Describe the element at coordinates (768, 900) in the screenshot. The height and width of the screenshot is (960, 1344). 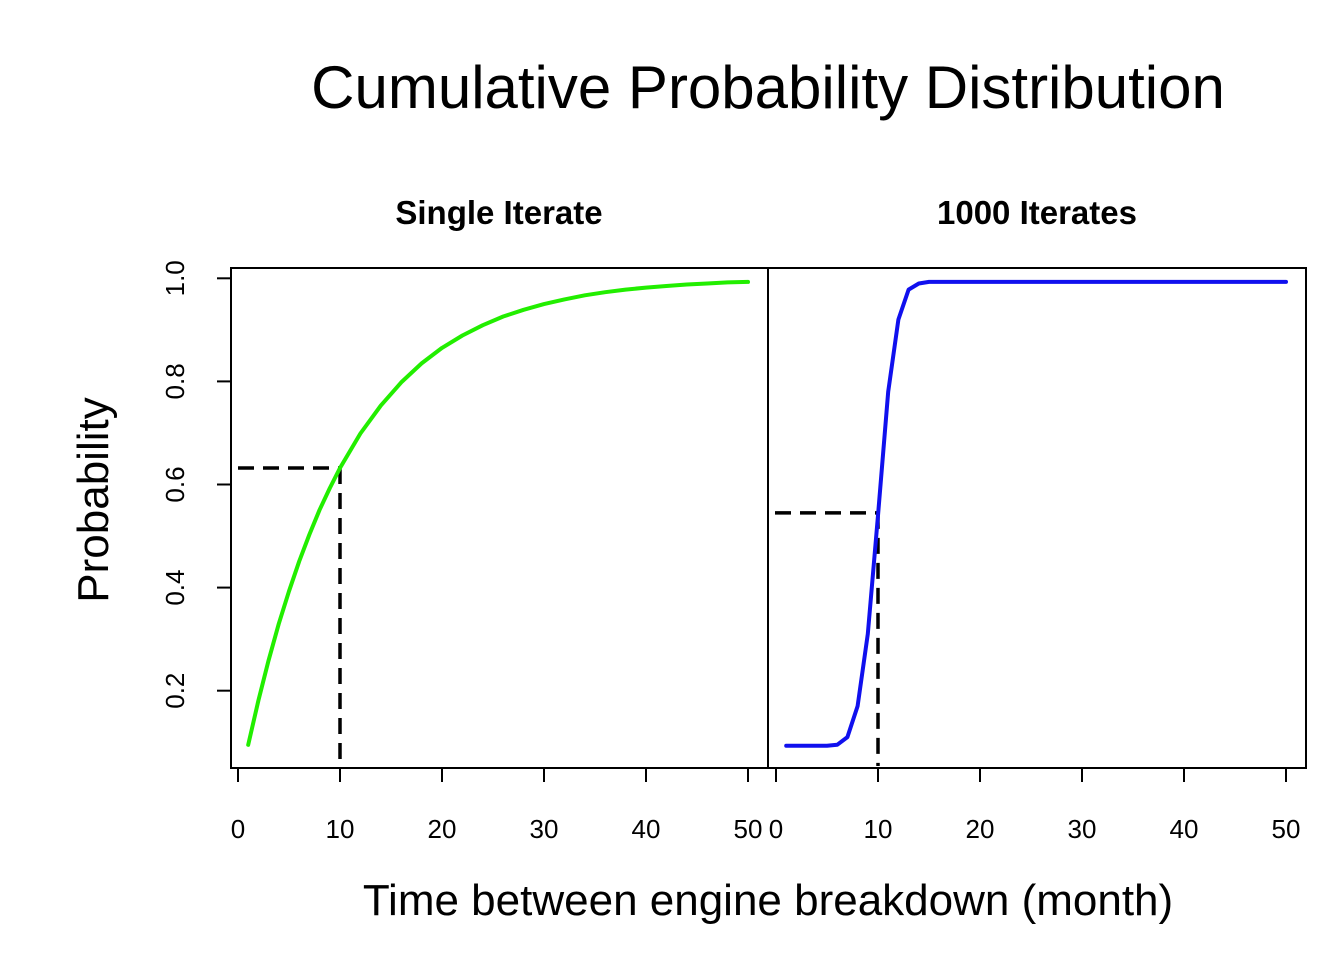
I see `x-axis-label: Time between engine breakdown (month)` at that location.